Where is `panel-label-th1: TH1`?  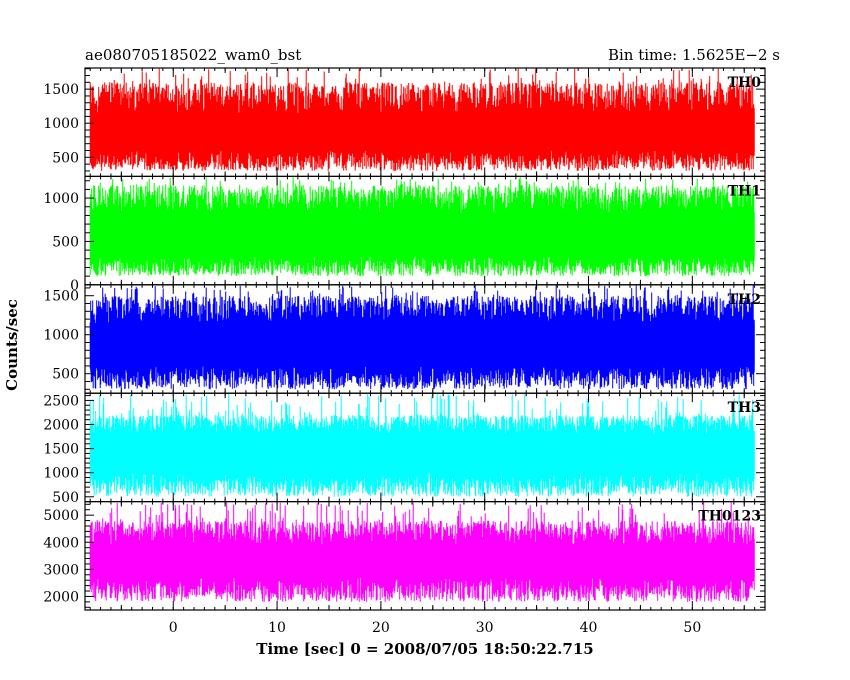
panel-label-th1: TH1 is located at coordinates (744, 191).